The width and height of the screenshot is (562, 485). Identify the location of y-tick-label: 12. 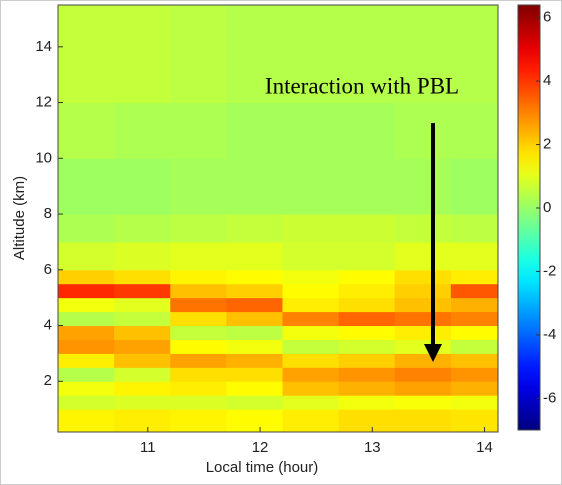
(43, 102).